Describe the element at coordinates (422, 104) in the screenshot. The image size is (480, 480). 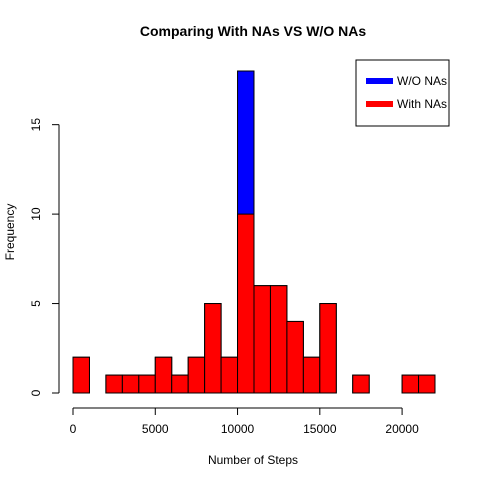
I see `legend-label-with-nas: With NAs` at that location.